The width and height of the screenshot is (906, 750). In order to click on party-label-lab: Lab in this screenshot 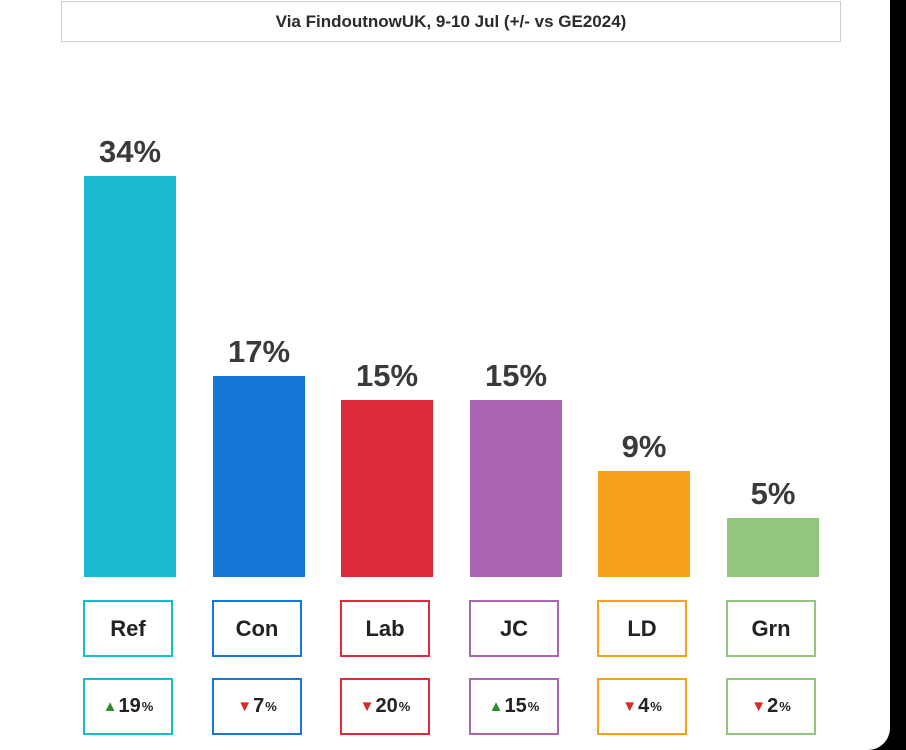, I will do `click(385, 628)`.